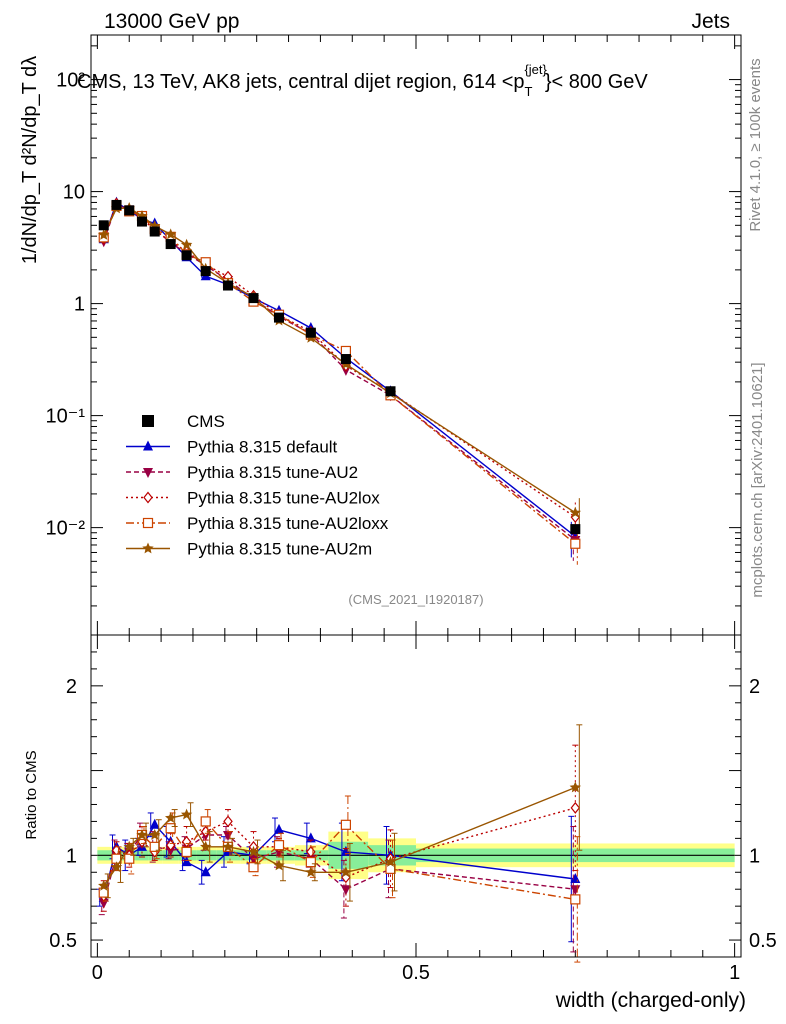 The width and height of the screenshot is (786, 1024). I want to click on category-label: Jets, so click(710, 21).